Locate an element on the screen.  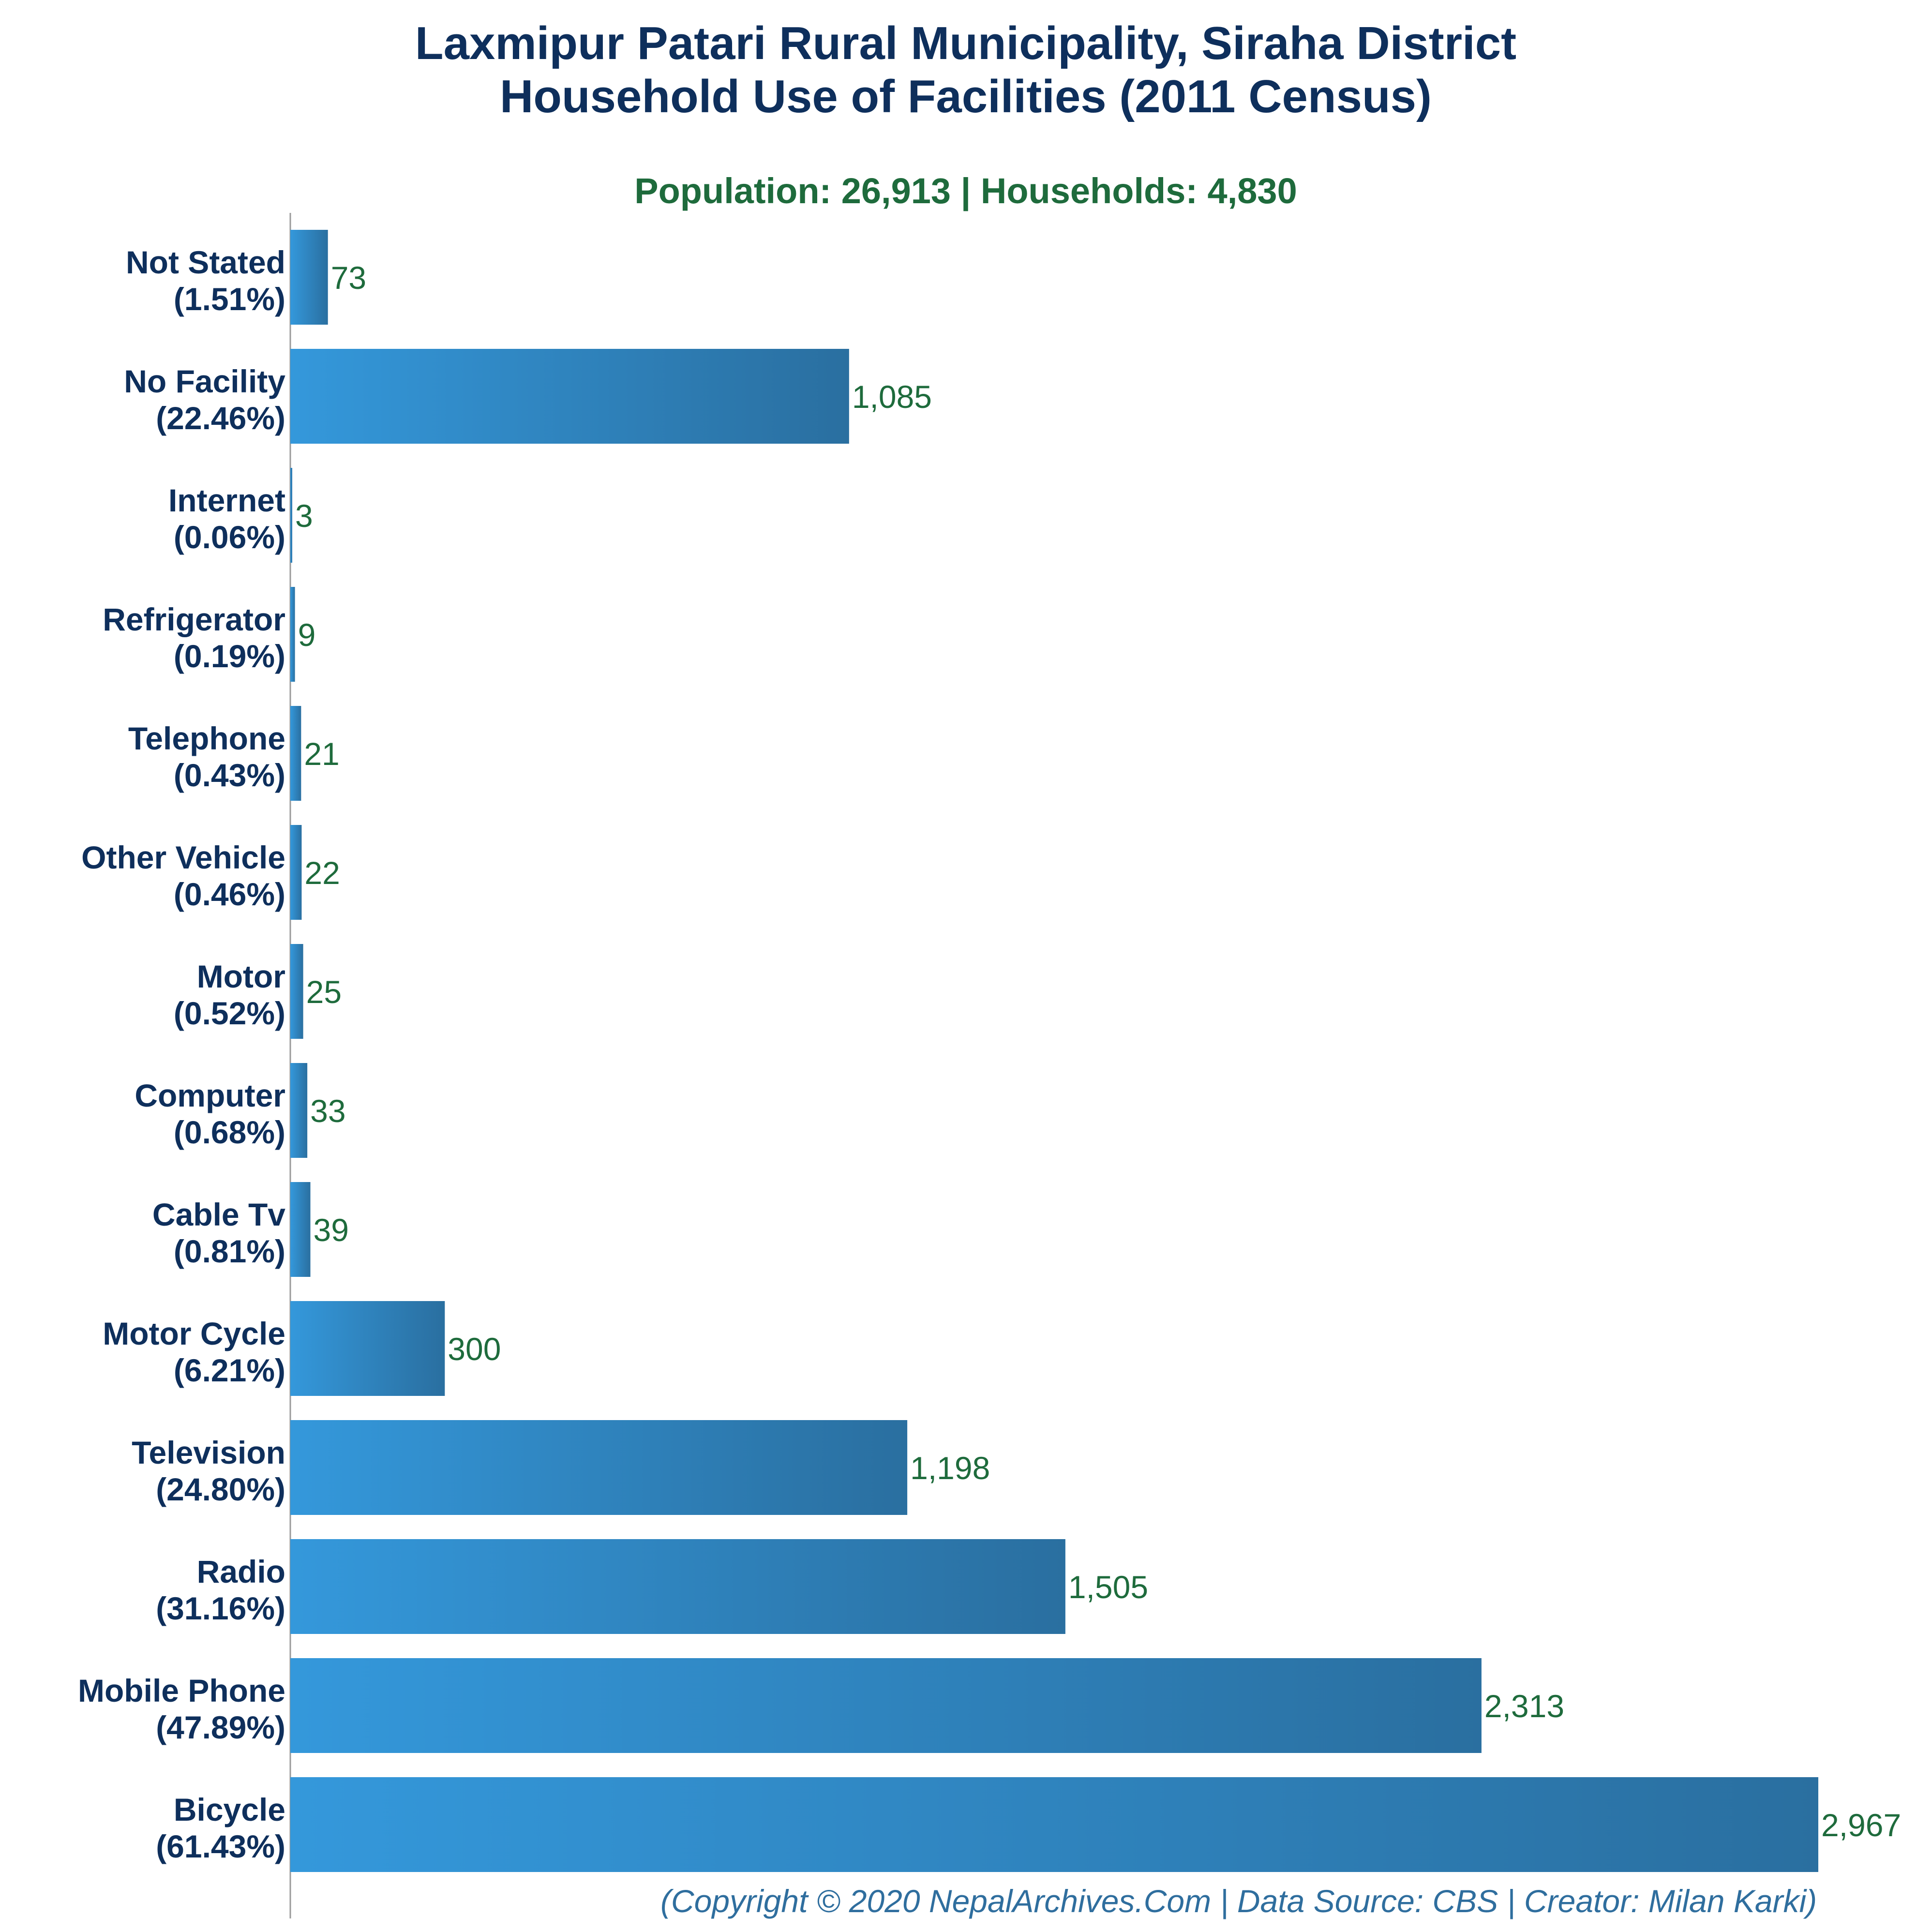
category-label: Television is located at coordinates (208, 1452).